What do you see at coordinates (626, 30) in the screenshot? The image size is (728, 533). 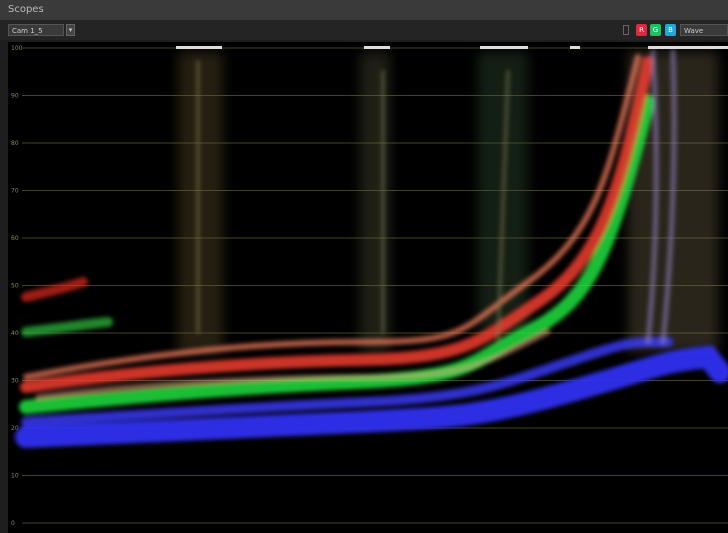 I see `settings-icon` at bounding box center [626, 30].